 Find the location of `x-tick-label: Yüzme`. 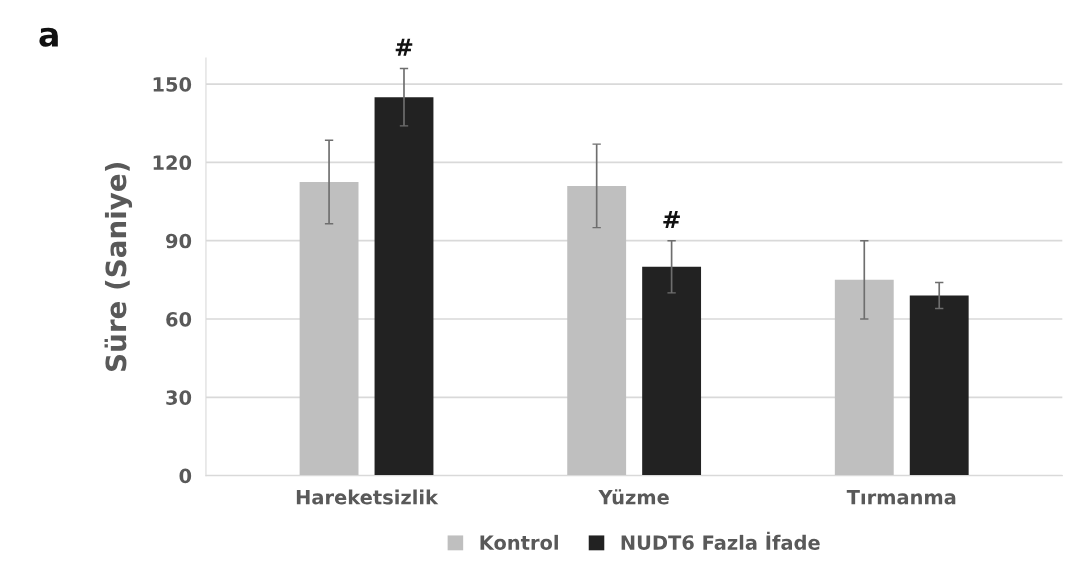

x-tick-label: Yüzme is located at coordinates (633, 497).